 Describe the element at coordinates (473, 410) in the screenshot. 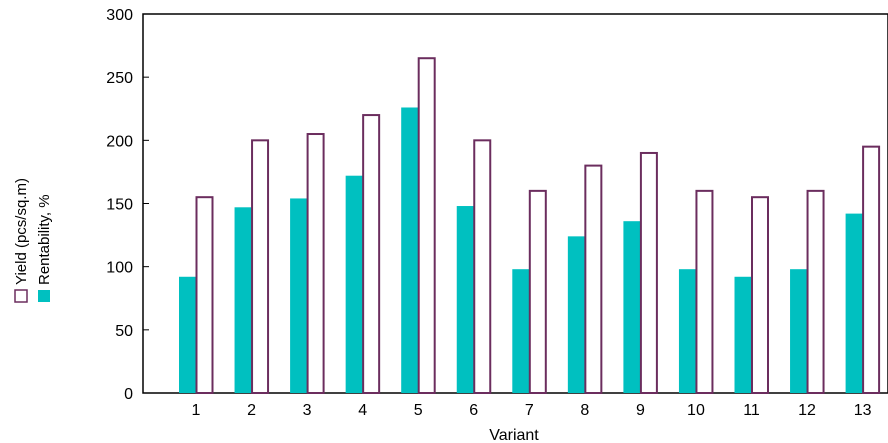

I see `x-tick-label: 6` at that location.